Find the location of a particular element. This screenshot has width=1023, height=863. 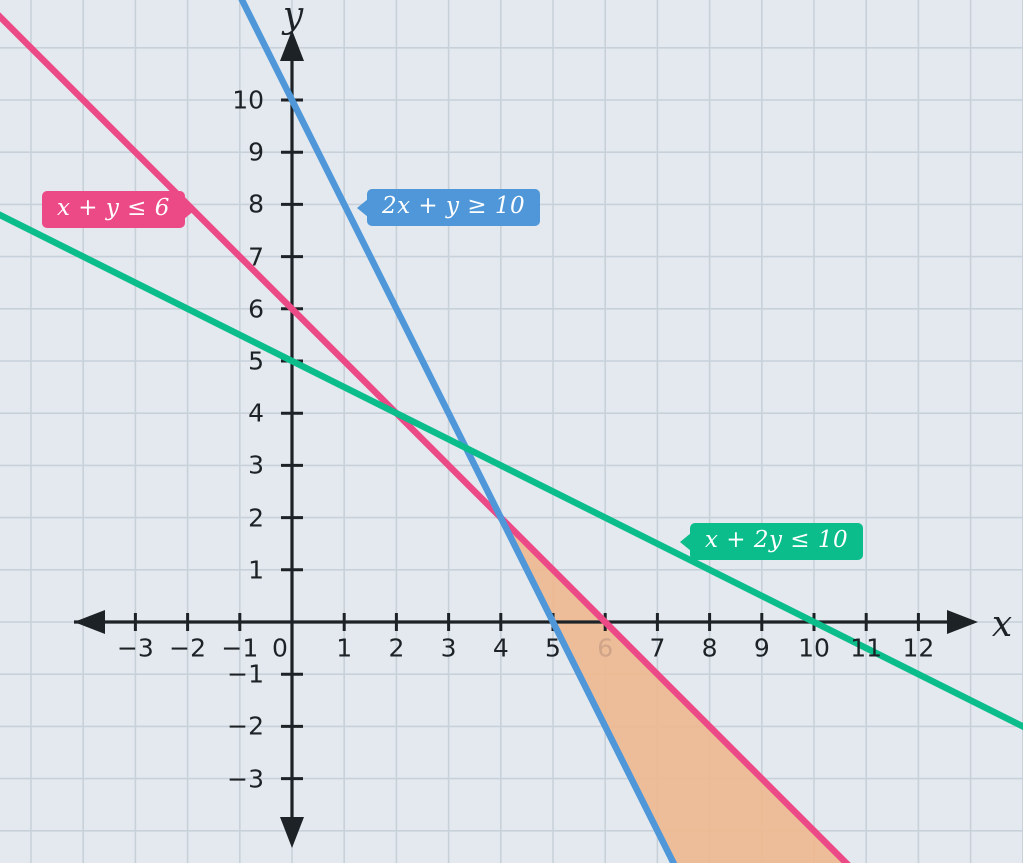

y-tick-label: 8 is located at coordinates (256, 204).